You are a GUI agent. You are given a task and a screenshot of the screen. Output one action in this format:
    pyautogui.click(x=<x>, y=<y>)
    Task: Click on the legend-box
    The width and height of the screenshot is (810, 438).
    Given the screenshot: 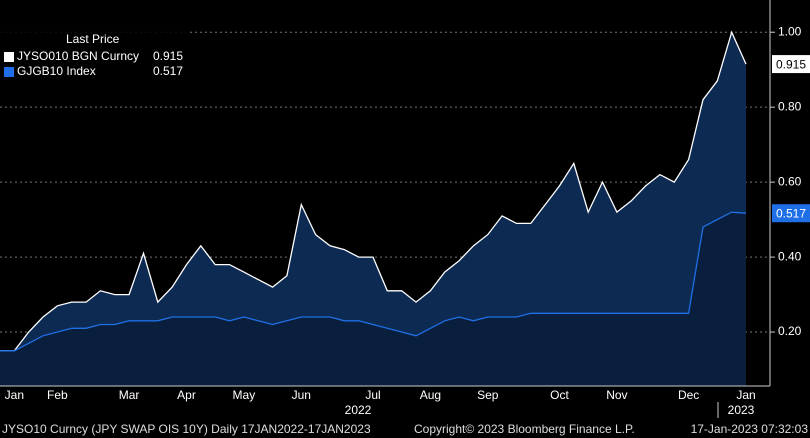 What is the action you would take?
    pyautogui.click(x=95, y=56)
    